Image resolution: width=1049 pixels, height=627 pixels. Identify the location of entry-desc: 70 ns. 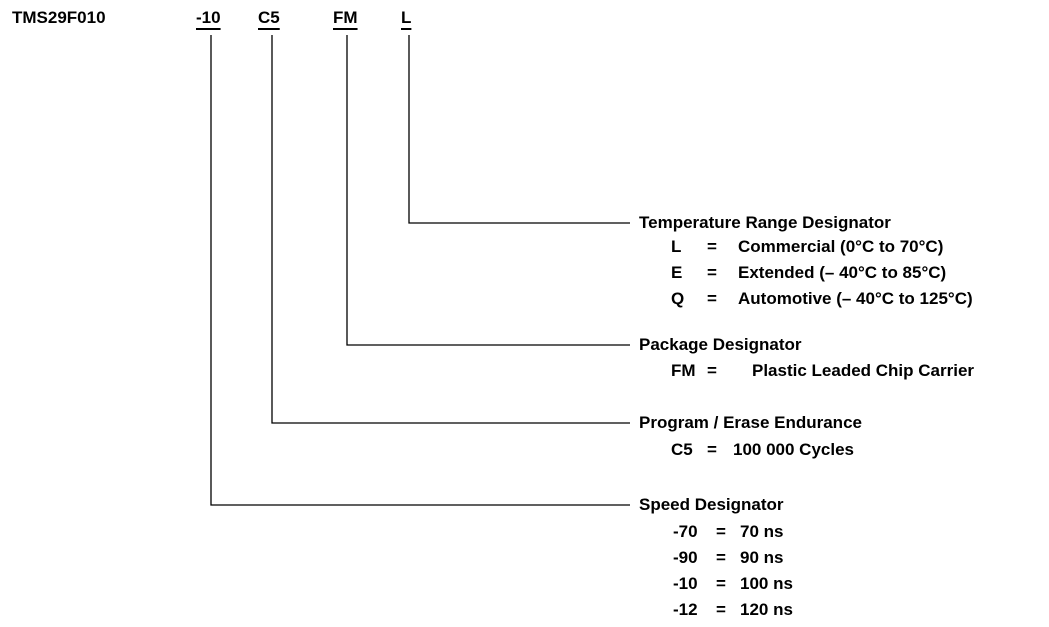
(762, 531).